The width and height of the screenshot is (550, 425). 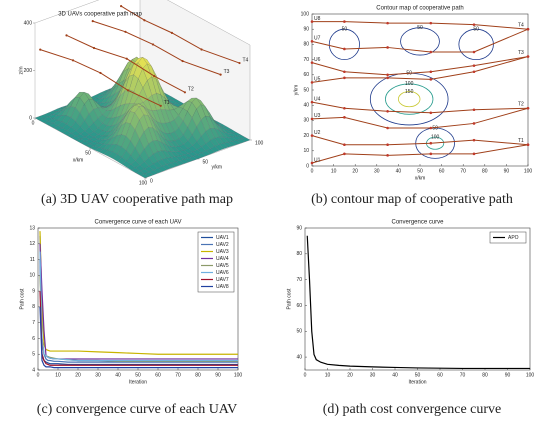 I want to click on legend-label: UAV6, so click(x=222, y=273).